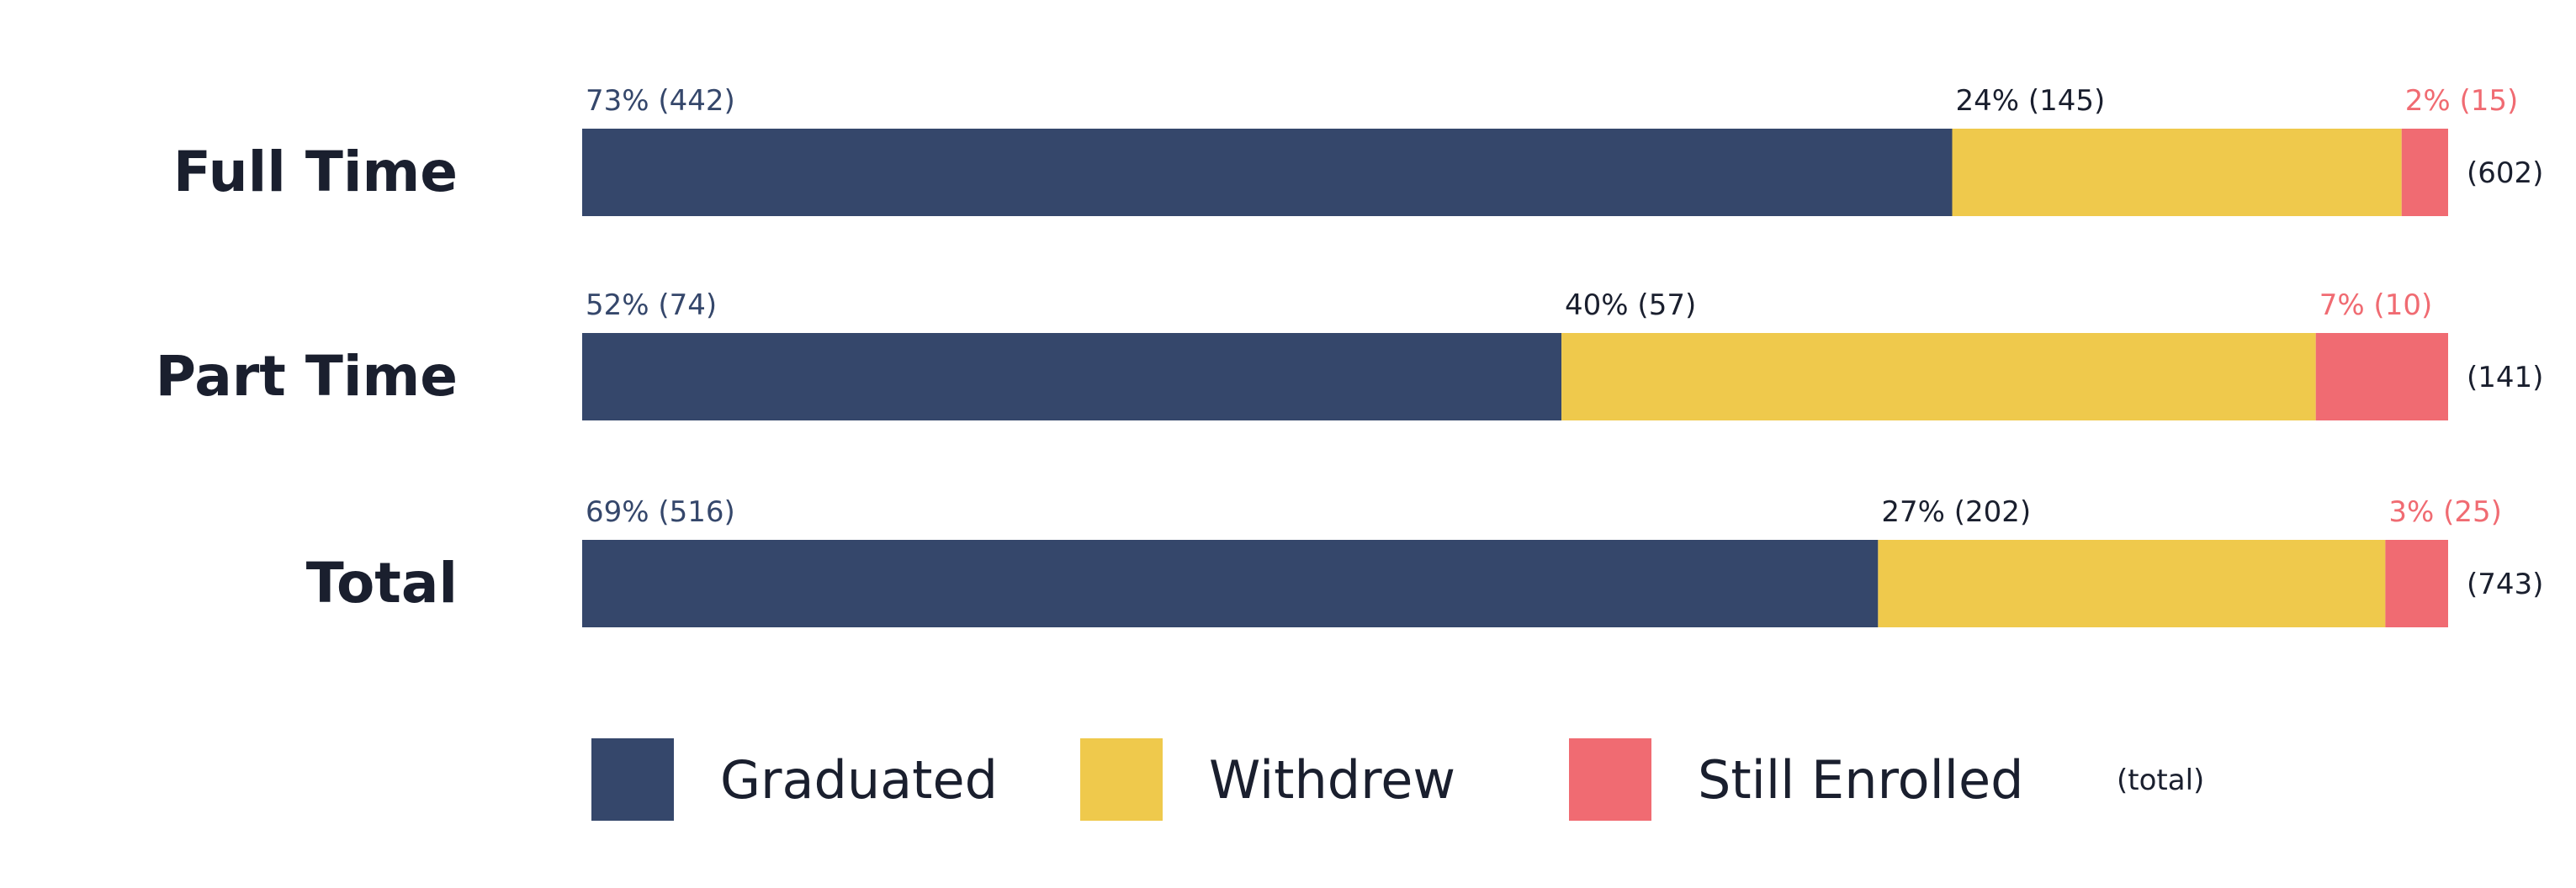  What do you see at coordinates (2445, 512) in the screenshot?
I see `data-label-still-enrolled: 3% (25)` at bounding box center [2445, 512].